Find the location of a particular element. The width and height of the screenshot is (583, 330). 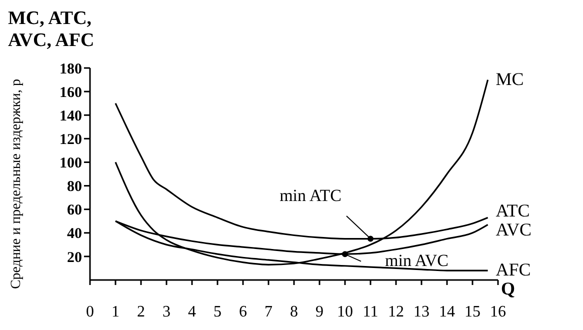

x-tick-label: 7 is located at coordinates (268, 311).